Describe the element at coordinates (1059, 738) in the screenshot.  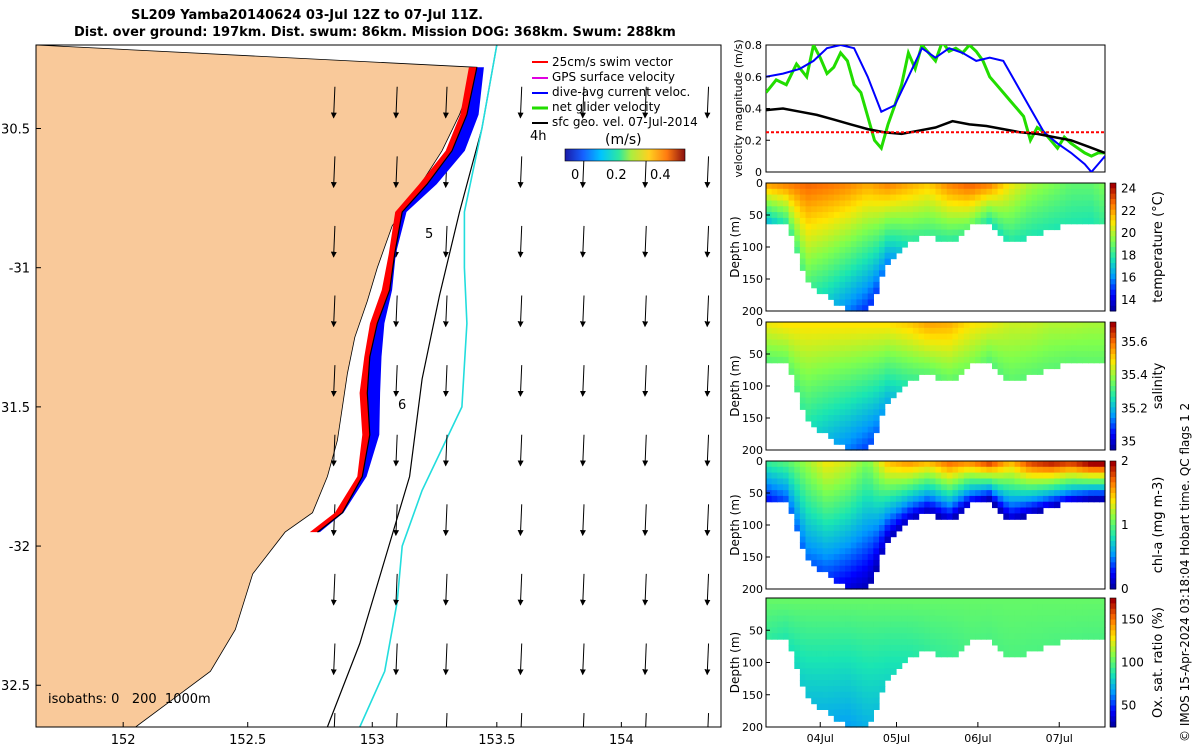
I see `date-tick-label: 07Jul` at that location.